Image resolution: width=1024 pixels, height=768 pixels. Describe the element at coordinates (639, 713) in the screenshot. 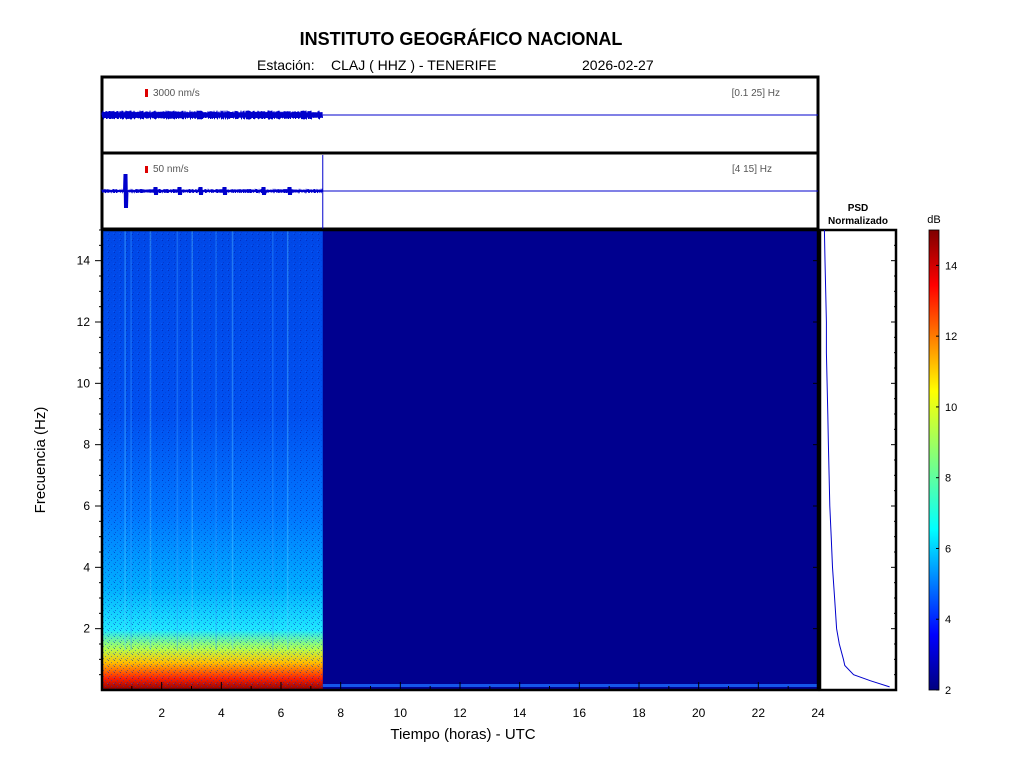

I see `x-tick-label: 18` at that location.